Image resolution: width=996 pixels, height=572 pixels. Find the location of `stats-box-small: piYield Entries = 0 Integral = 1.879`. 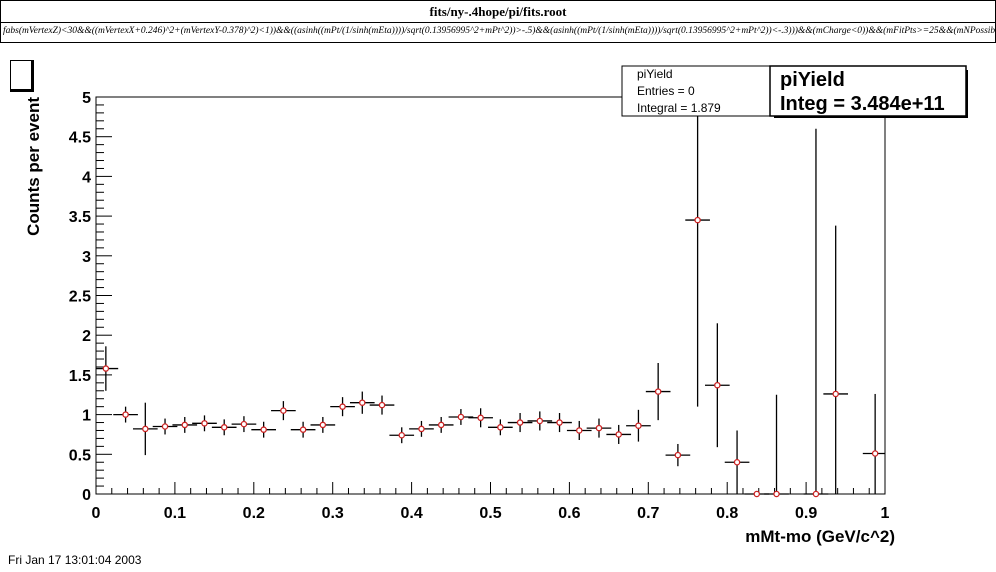

stats-box-small: piYield Entries = 0 Integral = 1.879 is located at coordinates (696, 91).